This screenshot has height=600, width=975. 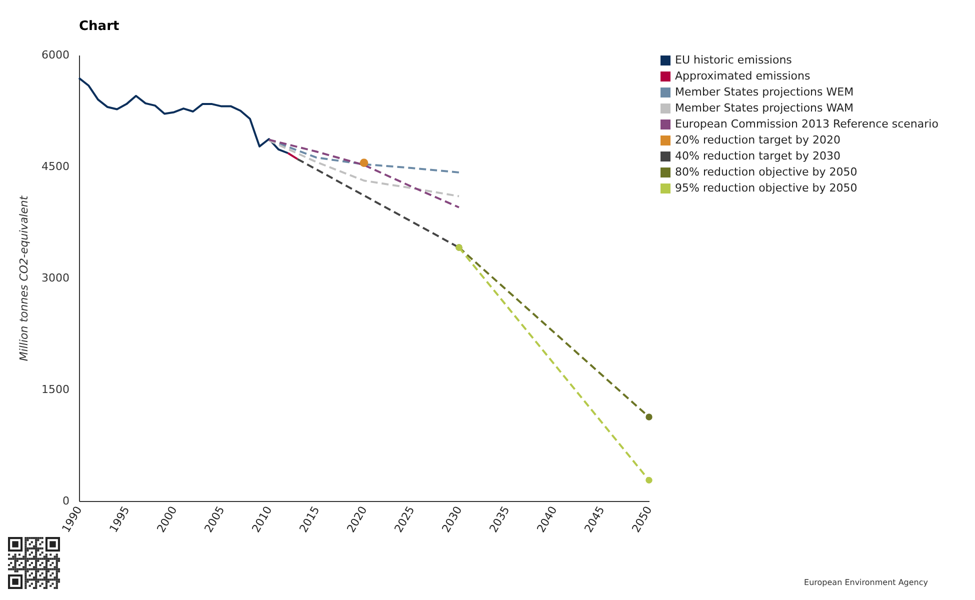 I want to click on legend-label: EU historic emissions, so click(x=733, y=60).